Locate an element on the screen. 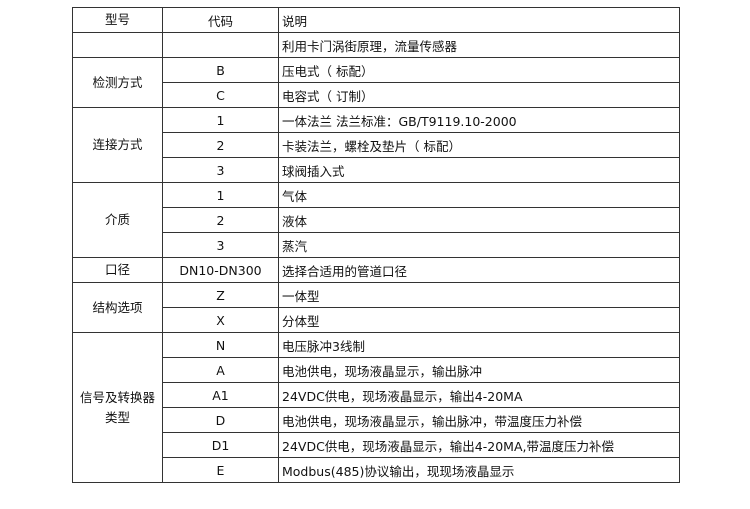 The width and height of the screenshot is (750, 509). description-cell: 气体 is located at coordinates (479, 195).